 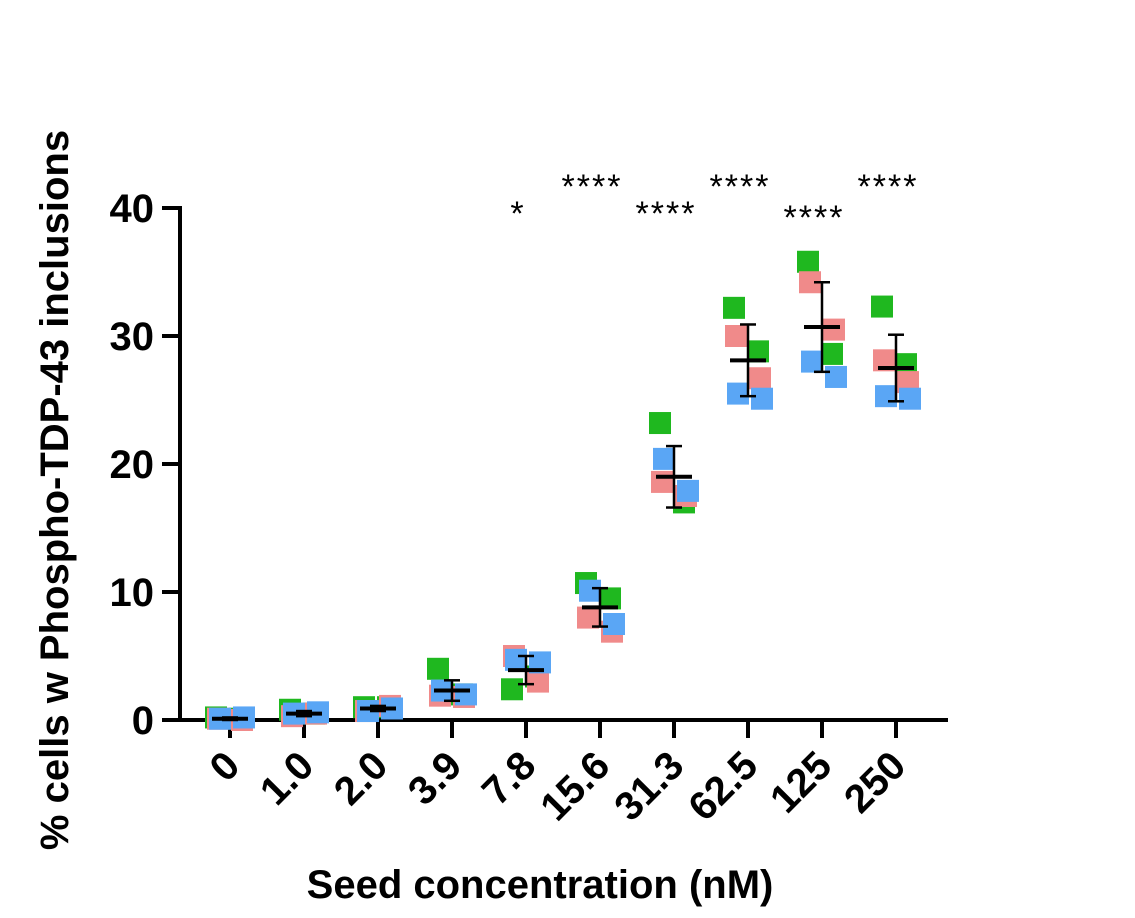 I want to click on x-tick-label: 15.6, so click(x=575, y=786).